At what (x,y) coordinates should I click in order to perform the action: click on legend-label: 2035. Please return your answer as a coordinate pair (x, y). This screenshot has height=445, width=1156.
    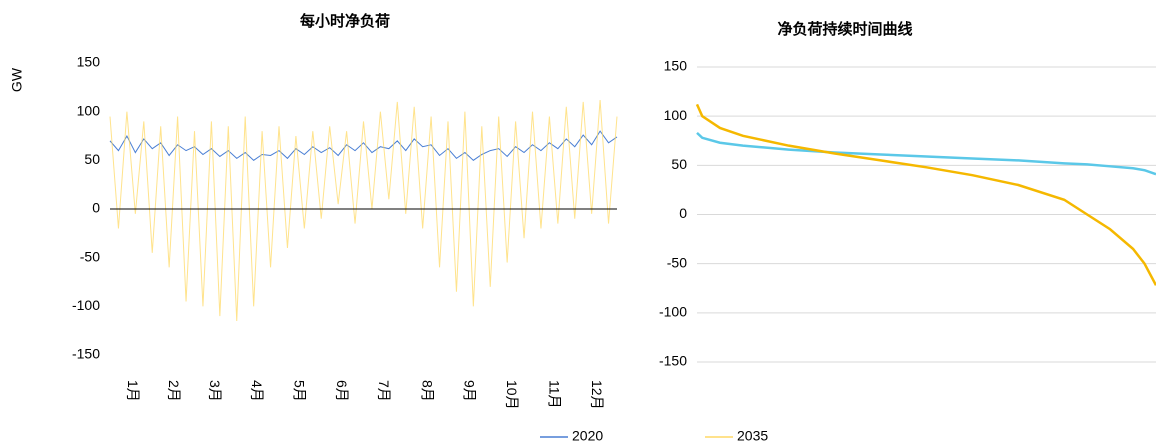
    Looking at the image, I should click on (752, 436).